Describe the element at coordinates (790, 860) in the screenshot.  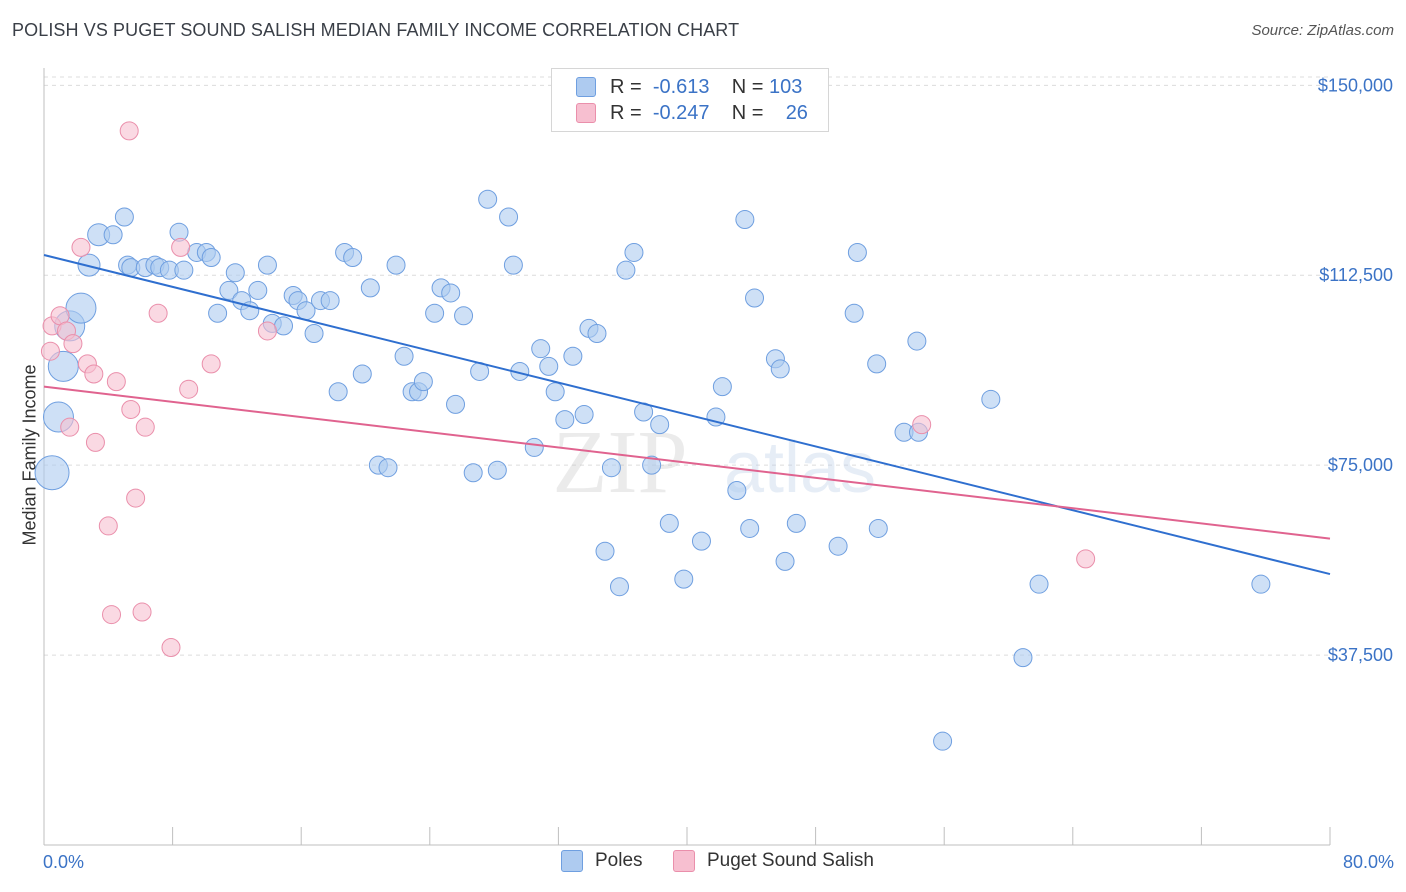
I see `salish-legend-label: Puget Sound Salish` at that location.